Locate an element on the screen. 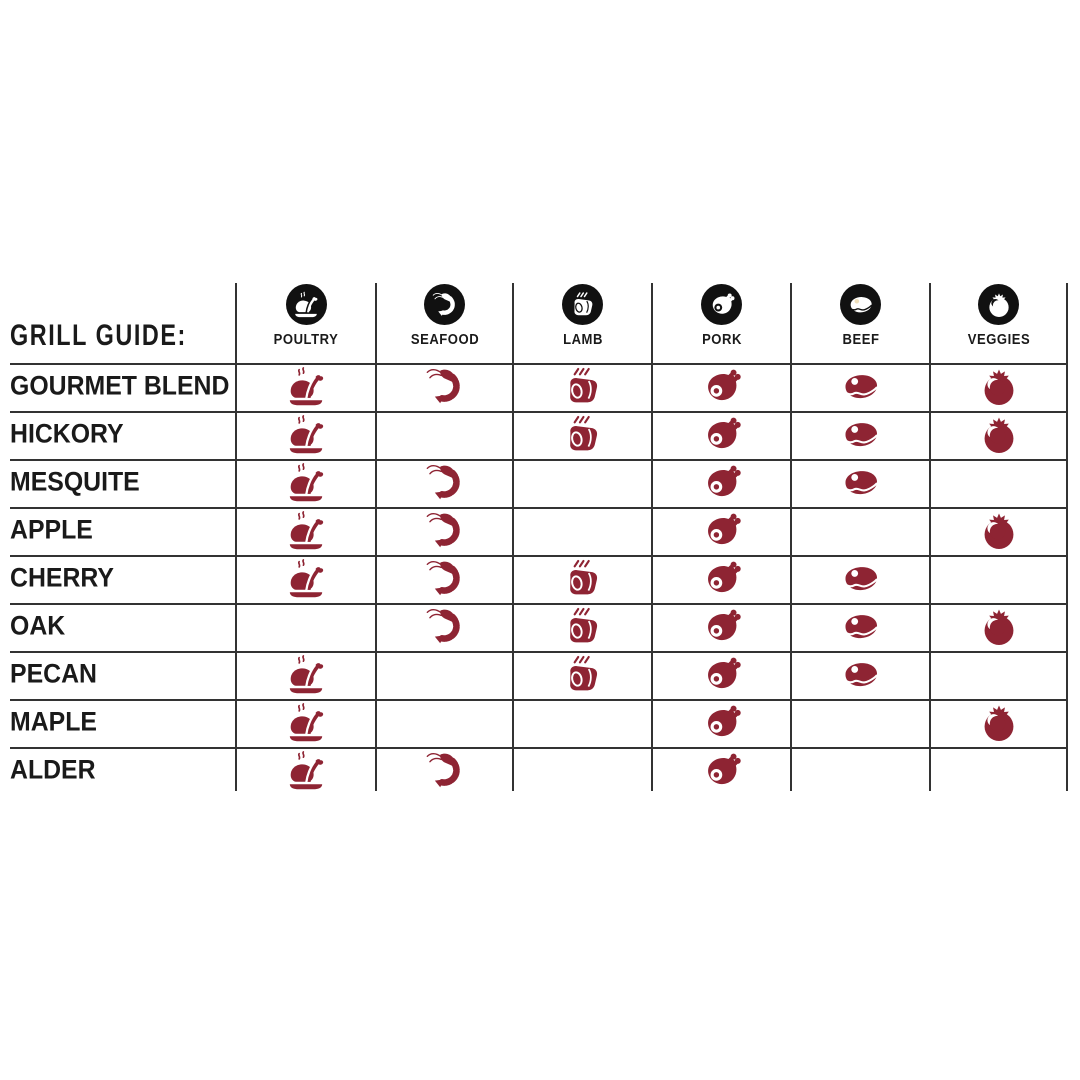 The width and height of the screenshot is (1080, 1080). row-label: HICKORY is located at coordinates (72, 433).